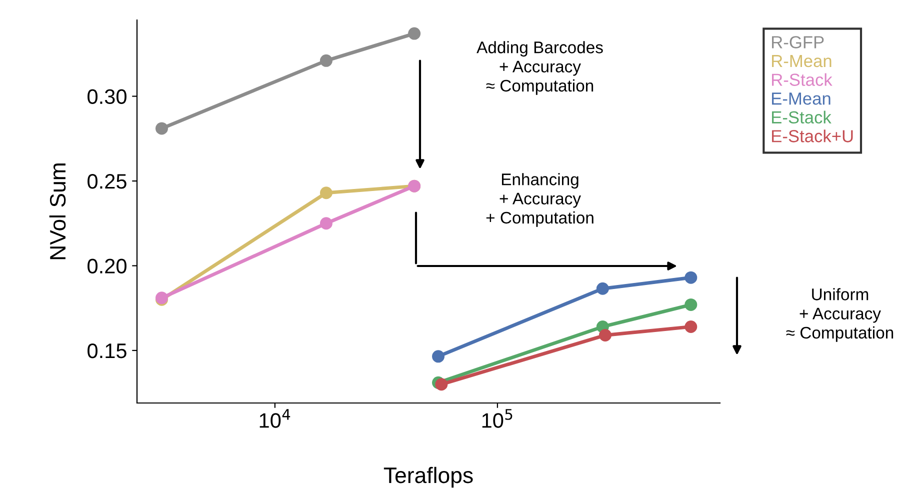 The height and width of the screenshot is (500, 911). I want to click on y-tick-label: 0.15, so click(107, 350).